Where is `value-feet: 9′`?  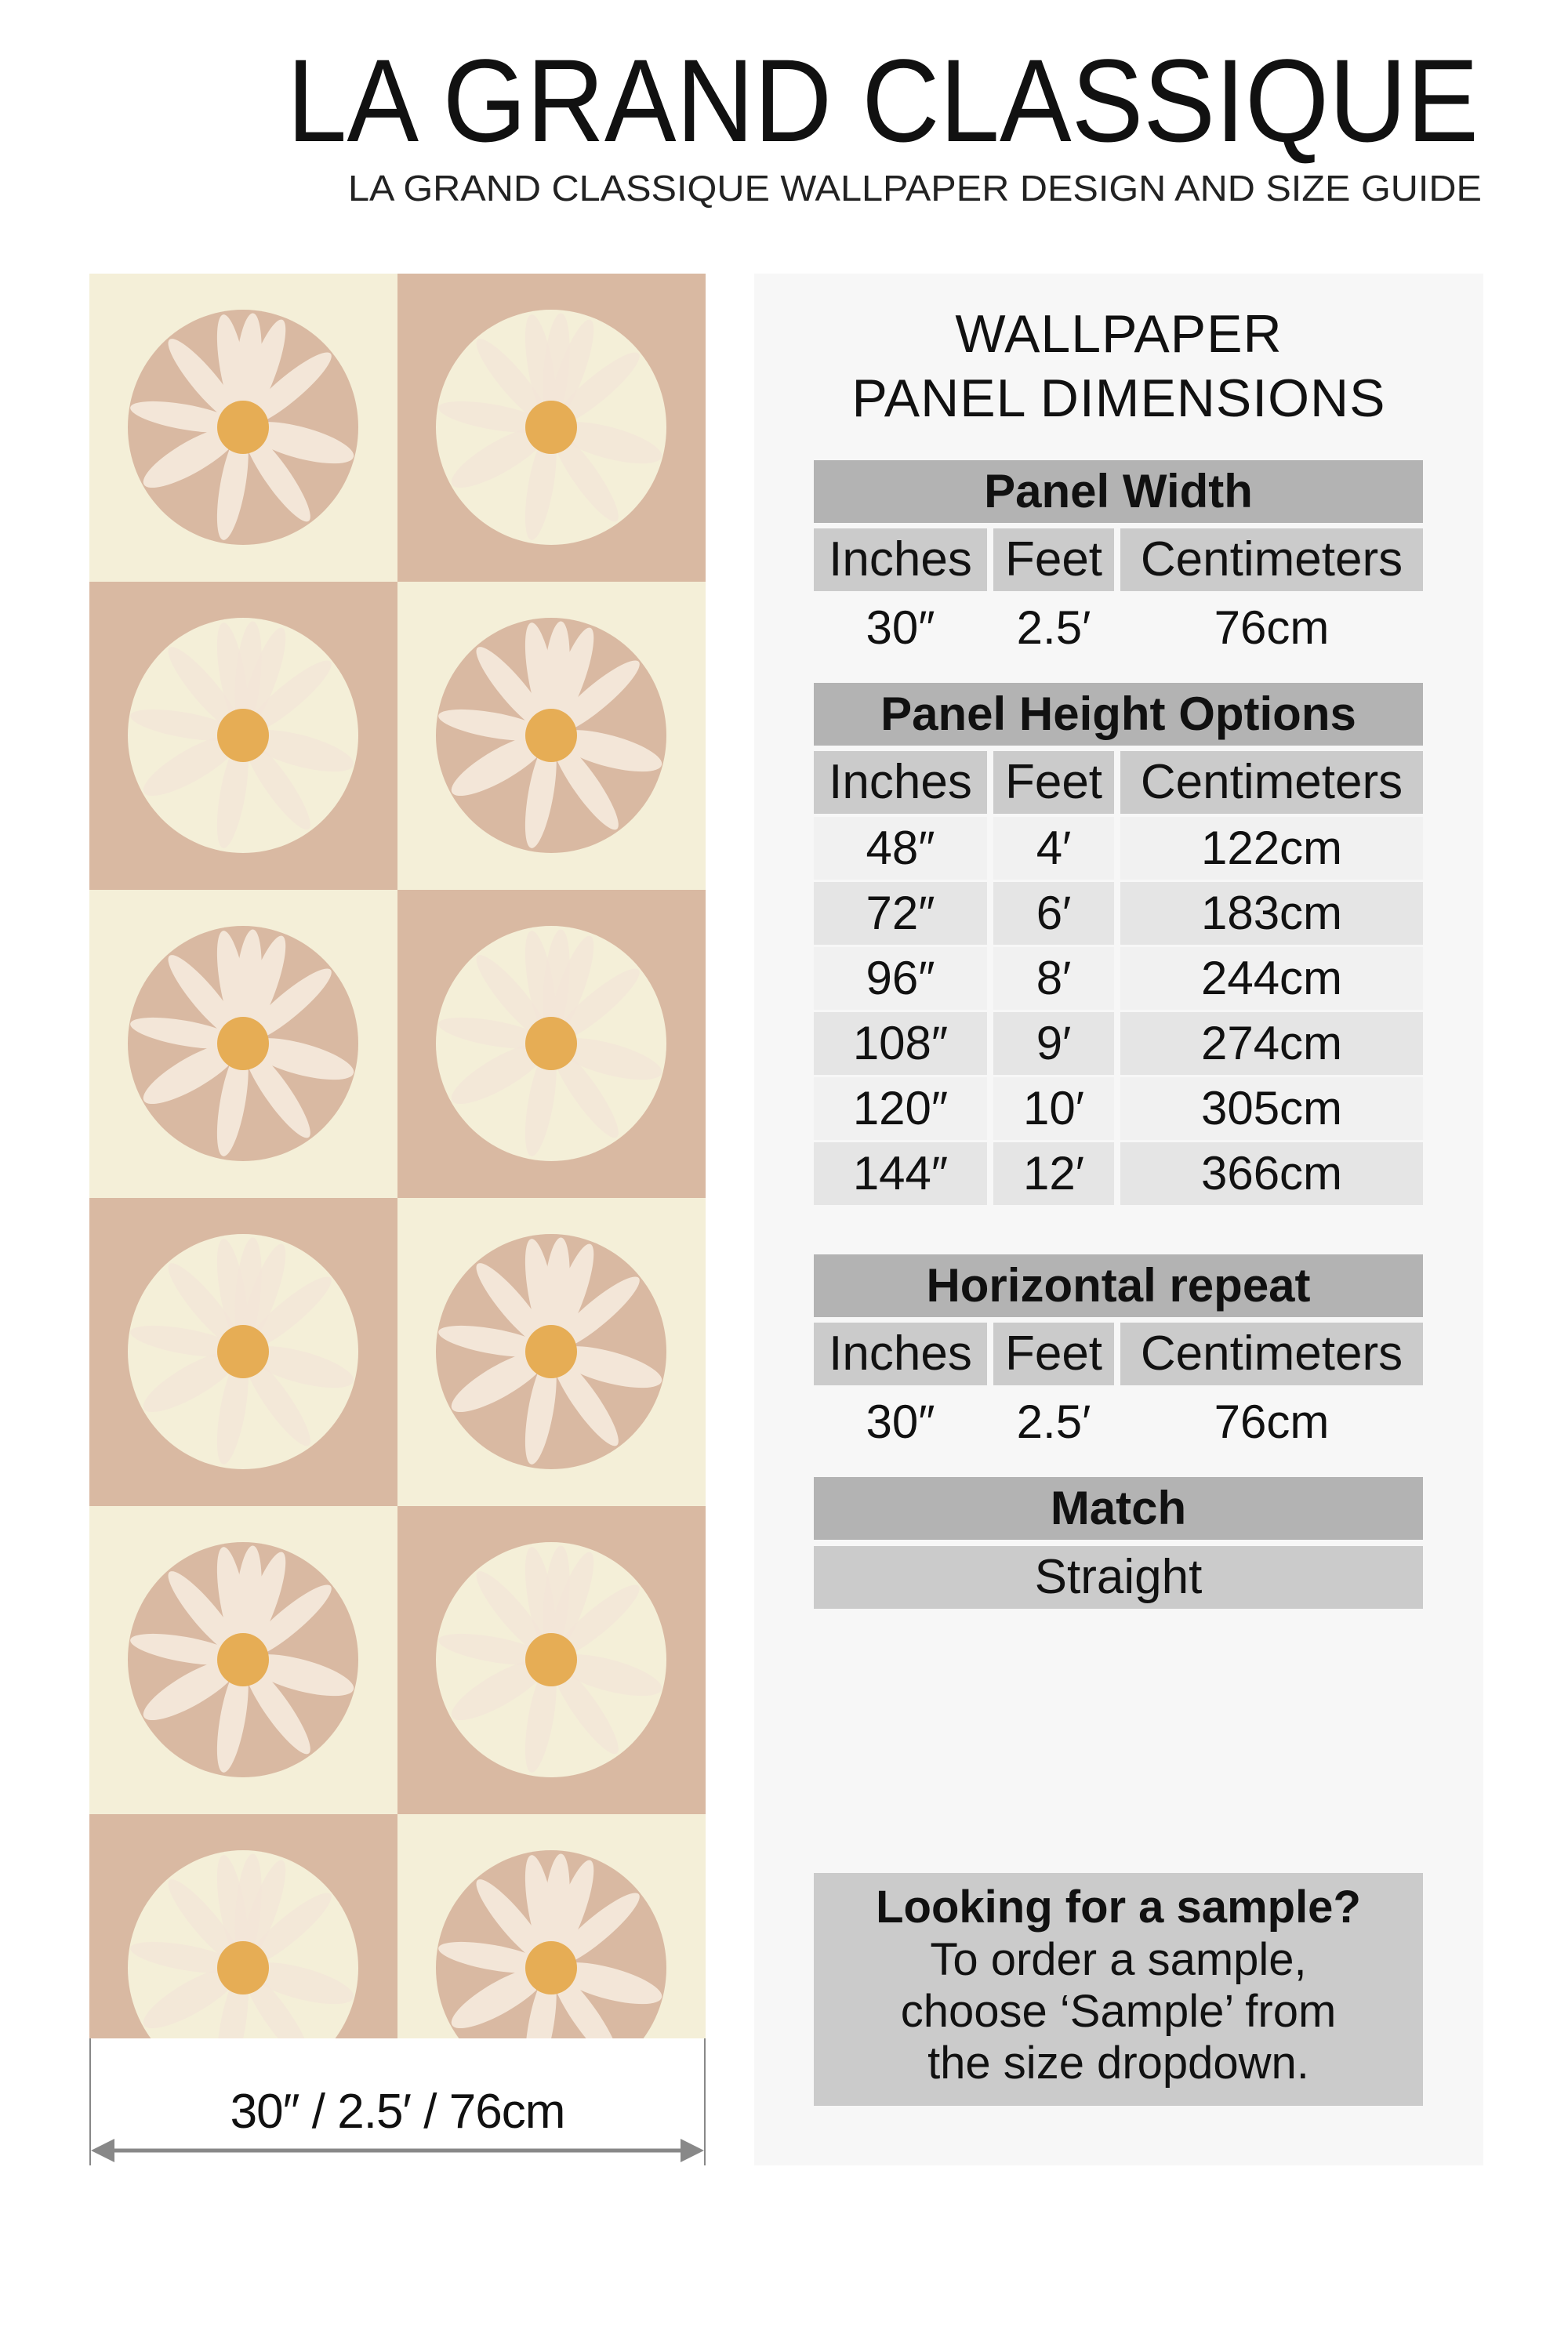
value-feet: 9′ is located at coordinates (1053, 1043).